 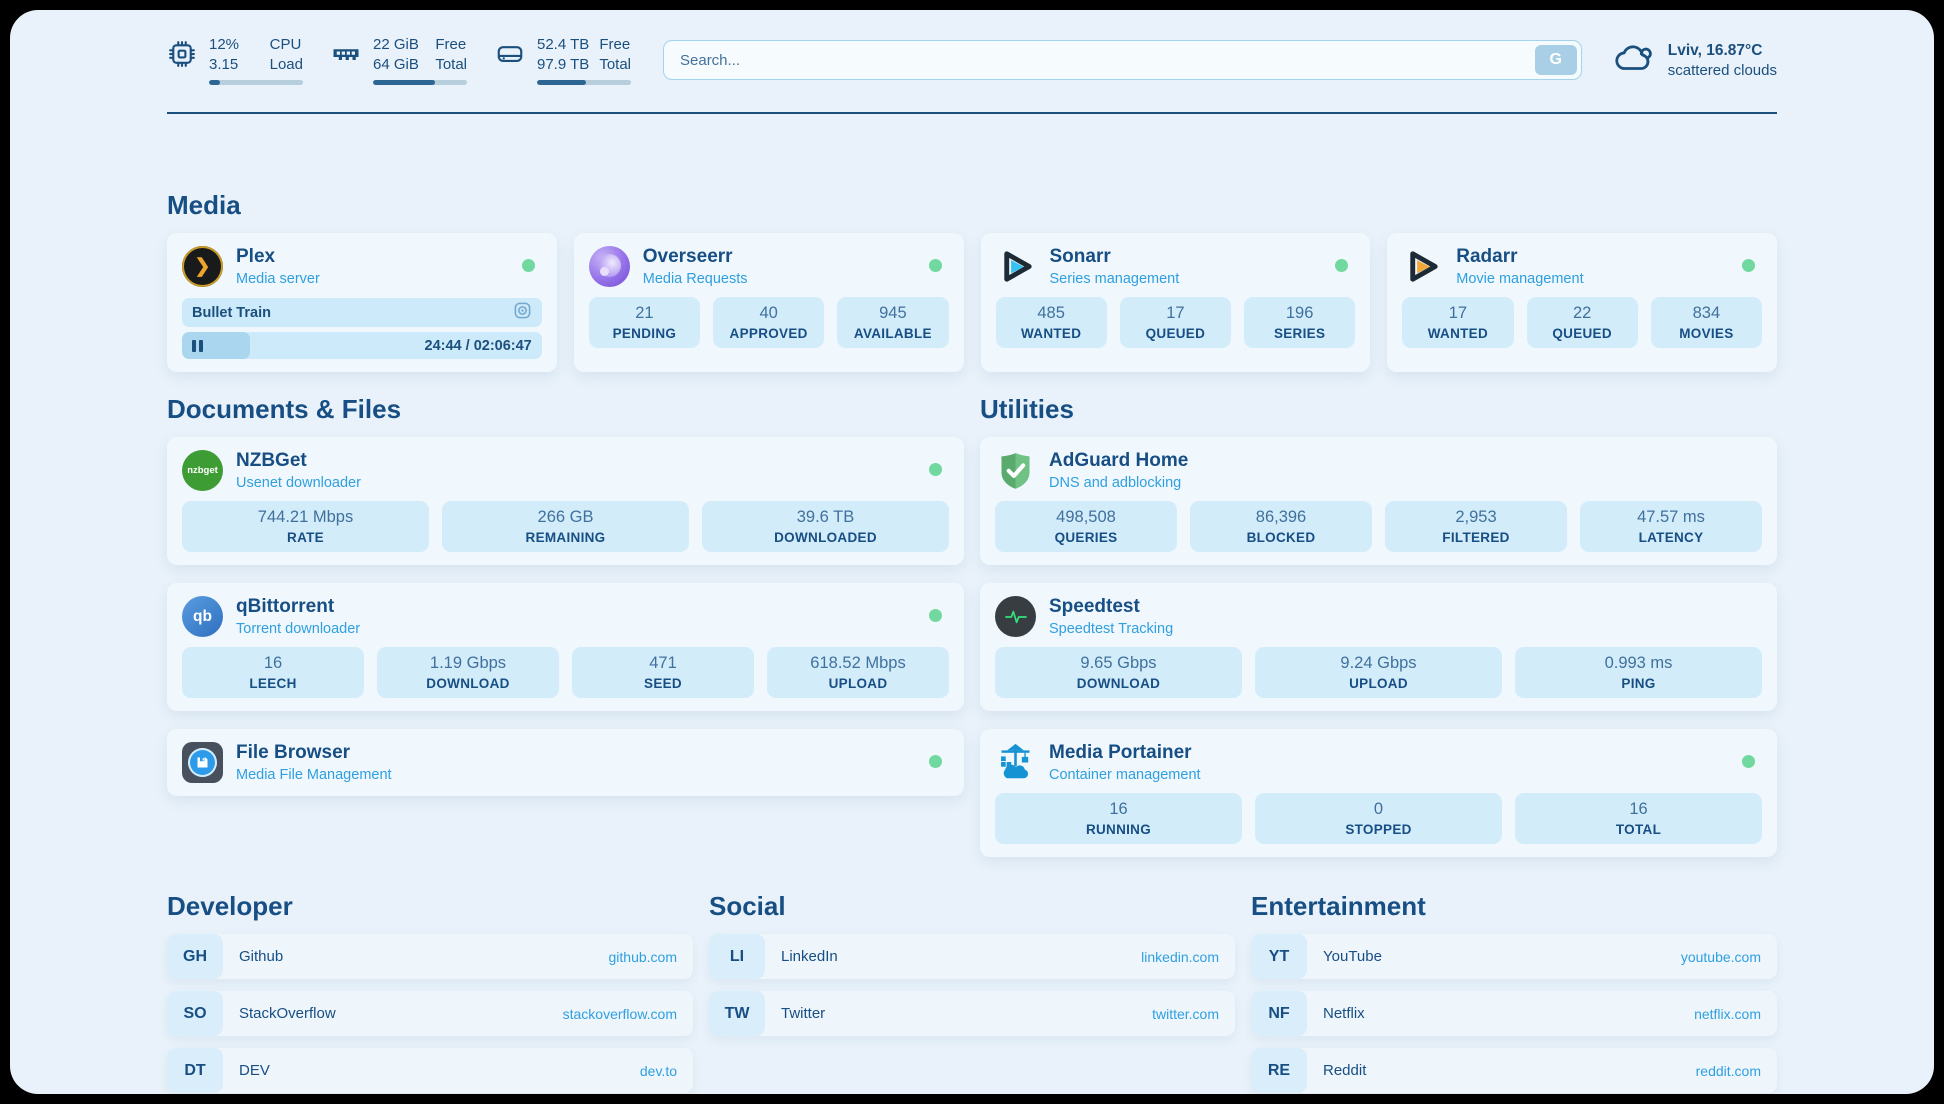 I want to click on stat-approved: 40 APPROVED, so click(x=769, y=322).